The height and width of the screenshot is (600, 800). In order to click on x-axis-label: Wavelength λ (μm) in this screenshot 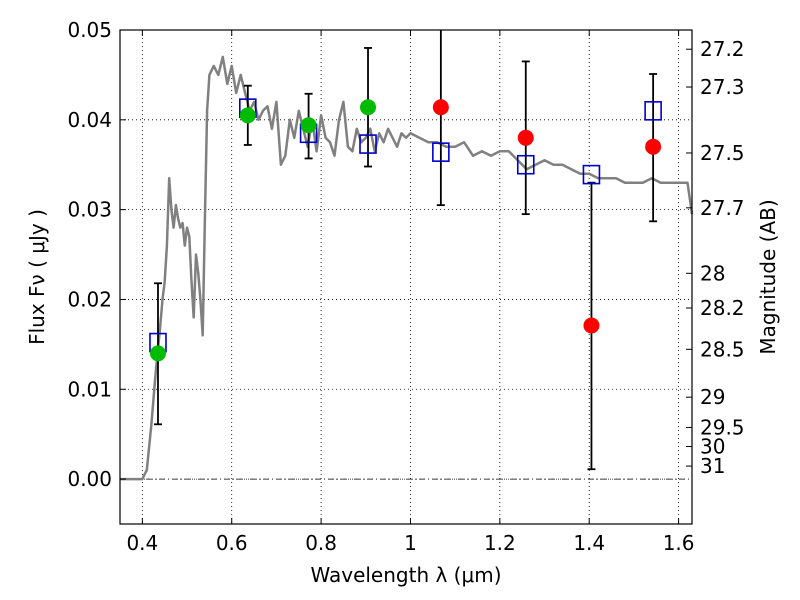, I will do `click(405, 575)`.